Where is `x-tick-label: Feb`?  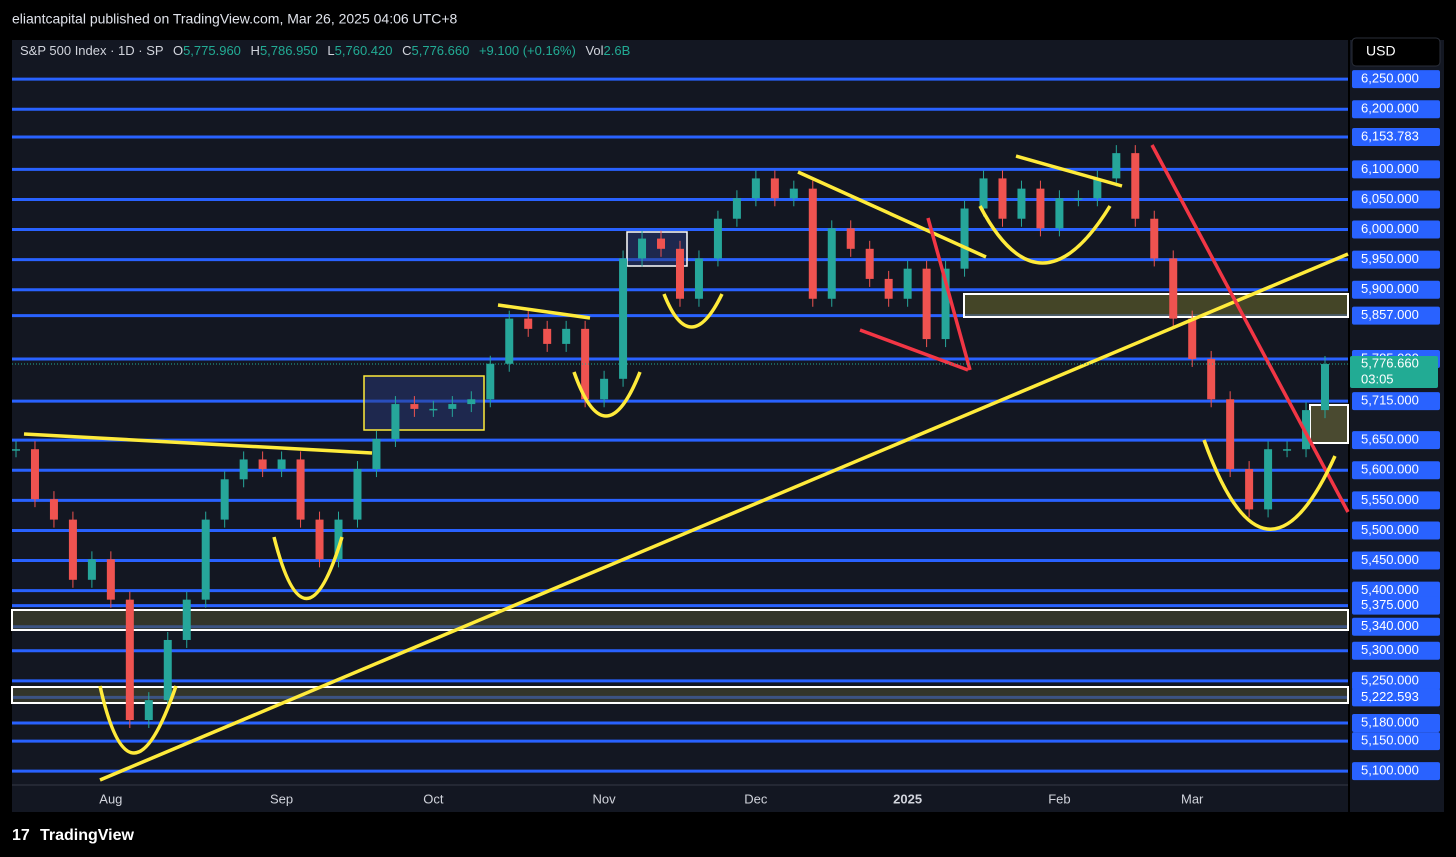
x-tick-label: Feb is located at coordinates (1059, 798).